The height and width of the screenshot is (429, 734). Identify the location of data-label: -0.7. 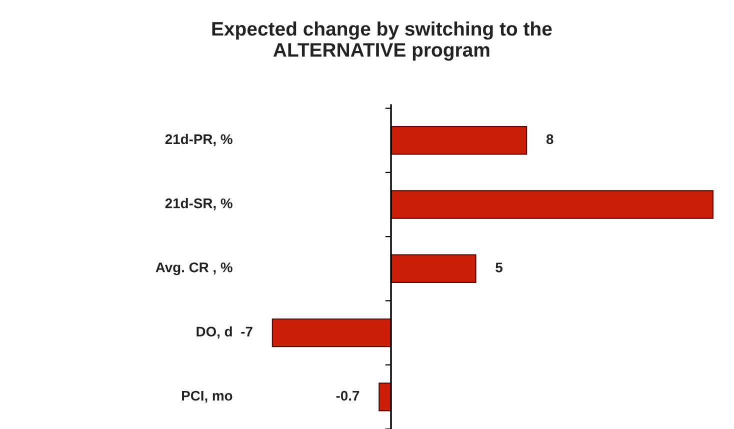
(348, 395).